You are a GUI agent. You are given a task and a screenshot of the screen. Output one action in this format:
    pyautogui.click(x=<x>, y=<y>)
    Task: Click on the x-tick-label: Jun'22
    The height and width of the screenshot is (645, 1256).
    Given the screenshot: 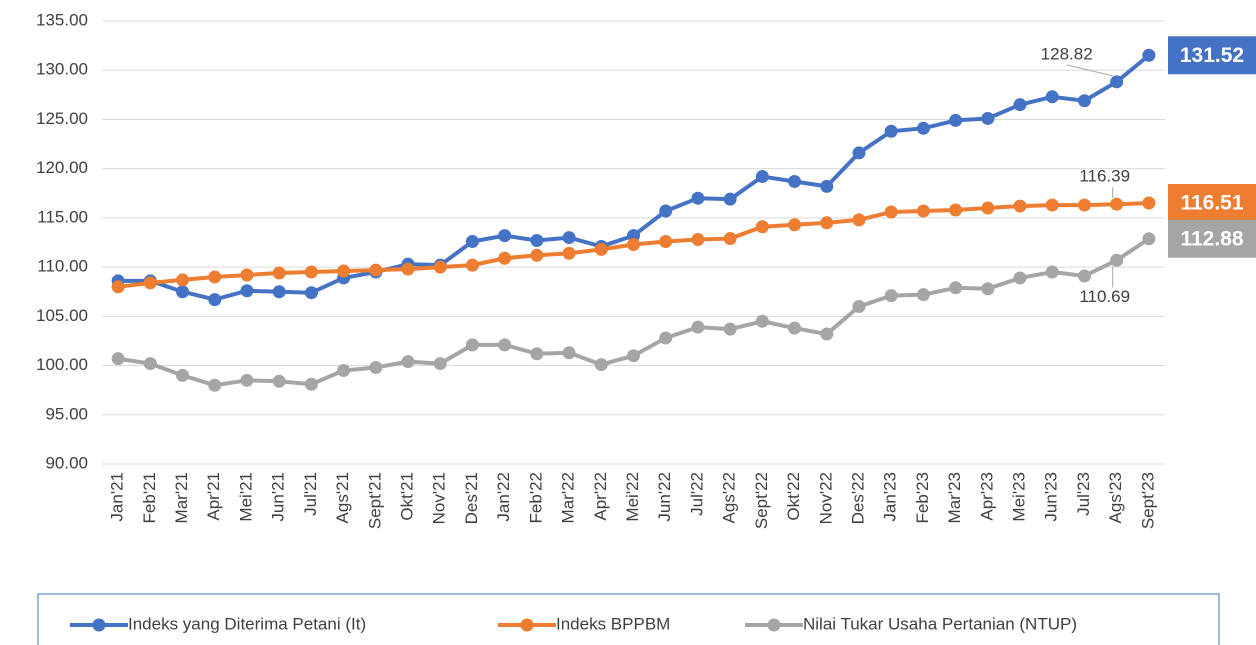 What is the action you would take?
    pyautogui.click(x=664, y=497)
    